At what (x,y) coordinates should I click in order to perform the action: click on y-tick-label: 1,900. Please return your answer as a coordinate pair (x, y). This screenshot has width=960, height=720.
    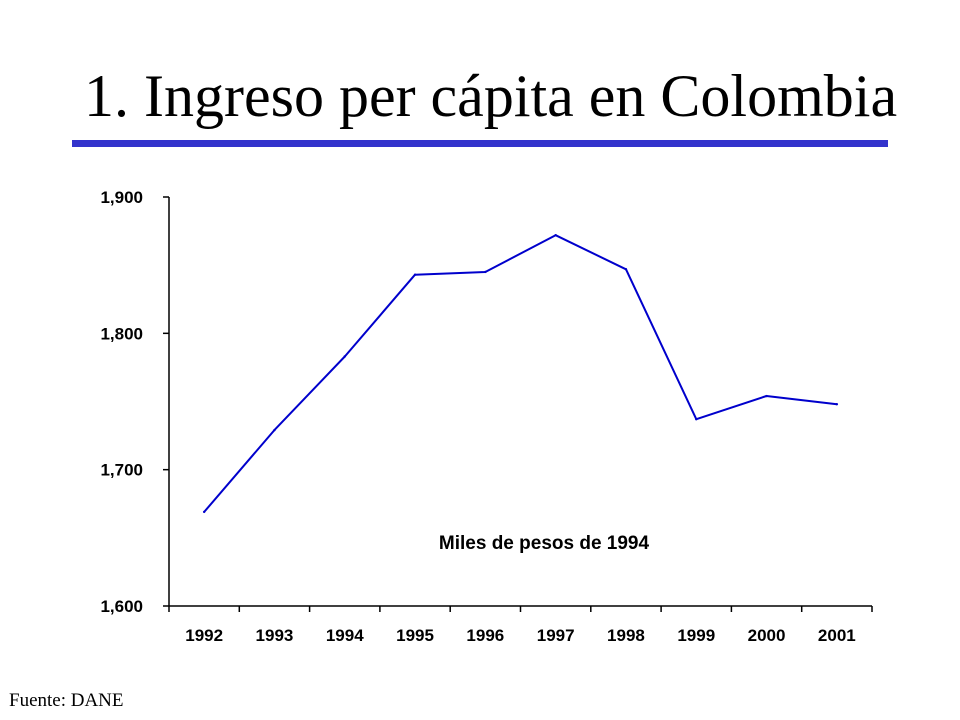
    Looking at the image, I should click on (121, 197).